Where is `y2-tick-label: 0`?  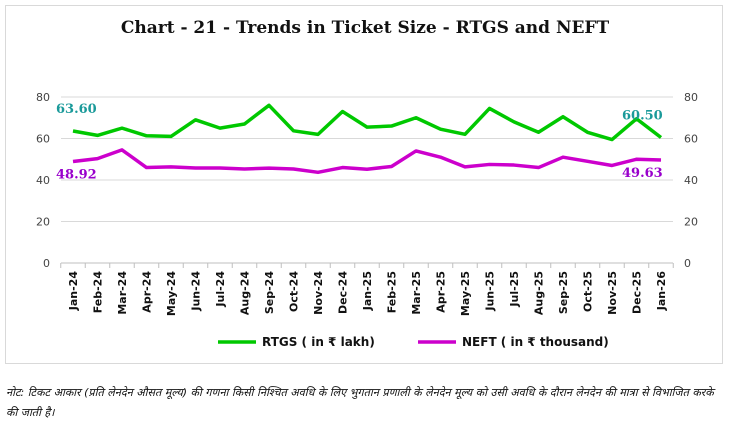
y2-tick-label: 0 is located at coordinates (687, 263).